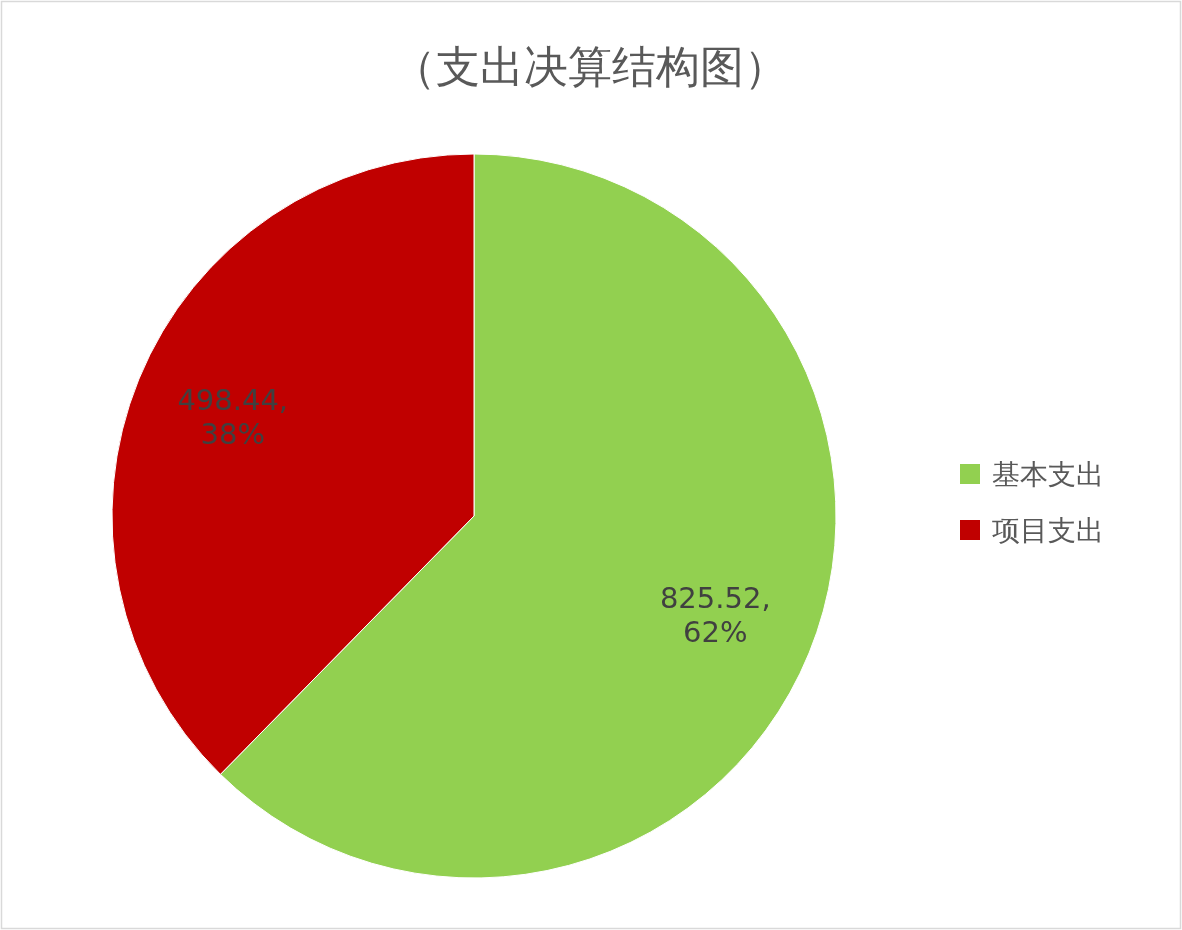 The height and width of the screenshot is (930, 1182). What do you see at coordinates (715, 614) in the screenshot?
I see `data-label: 825.52, 62%` at bounding box center [715, 614].